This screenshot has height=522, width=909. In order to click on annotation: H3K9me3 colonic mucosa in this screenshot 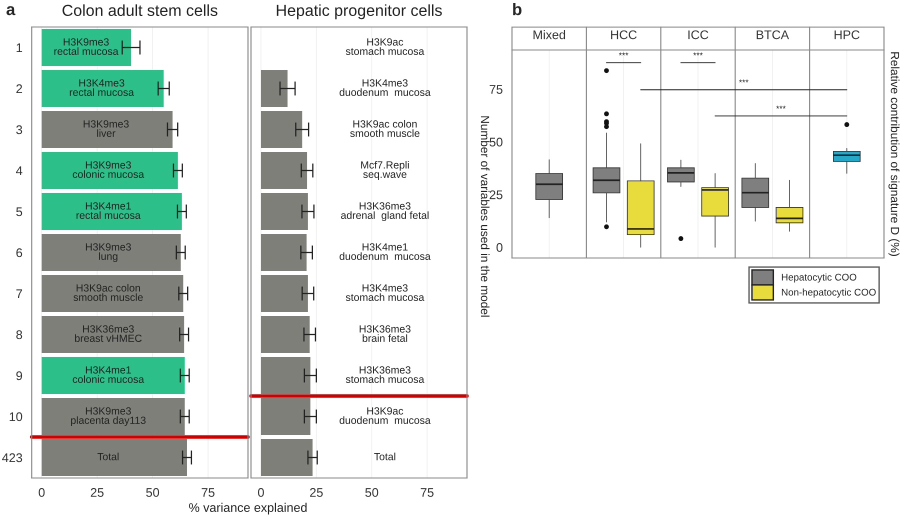, I will do `click(108, 169)`.